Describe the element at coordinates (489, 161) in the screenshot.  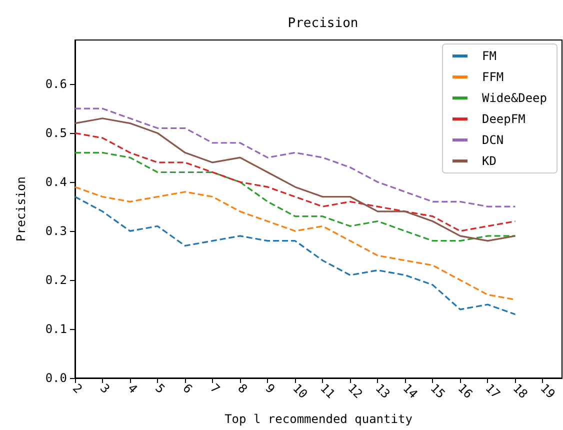
I see `legend-label: KD` at that location.